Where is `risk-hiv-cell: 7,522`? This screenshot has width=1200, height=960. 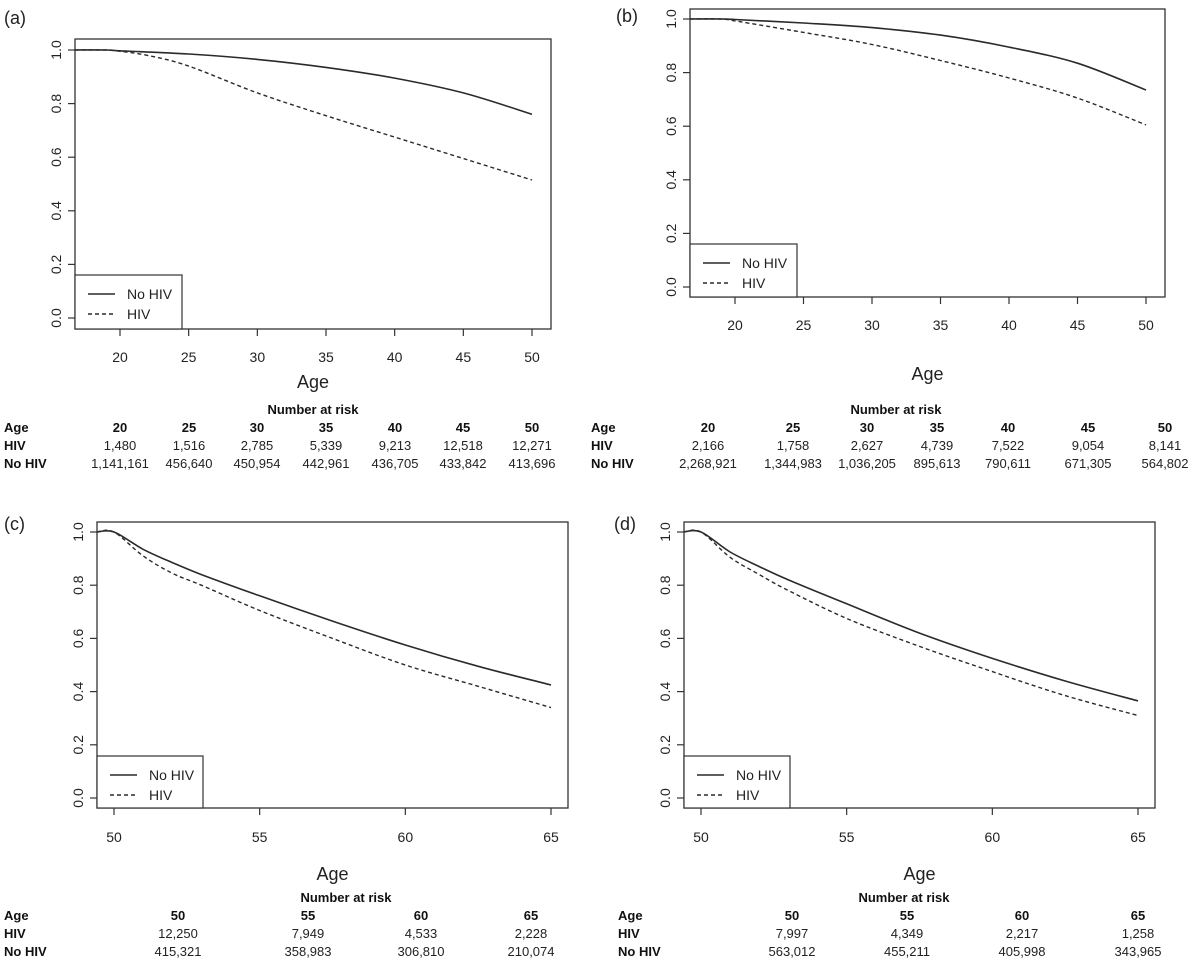
risk-hiv-cell: 7,522 is located at coordinates (1008, 445).